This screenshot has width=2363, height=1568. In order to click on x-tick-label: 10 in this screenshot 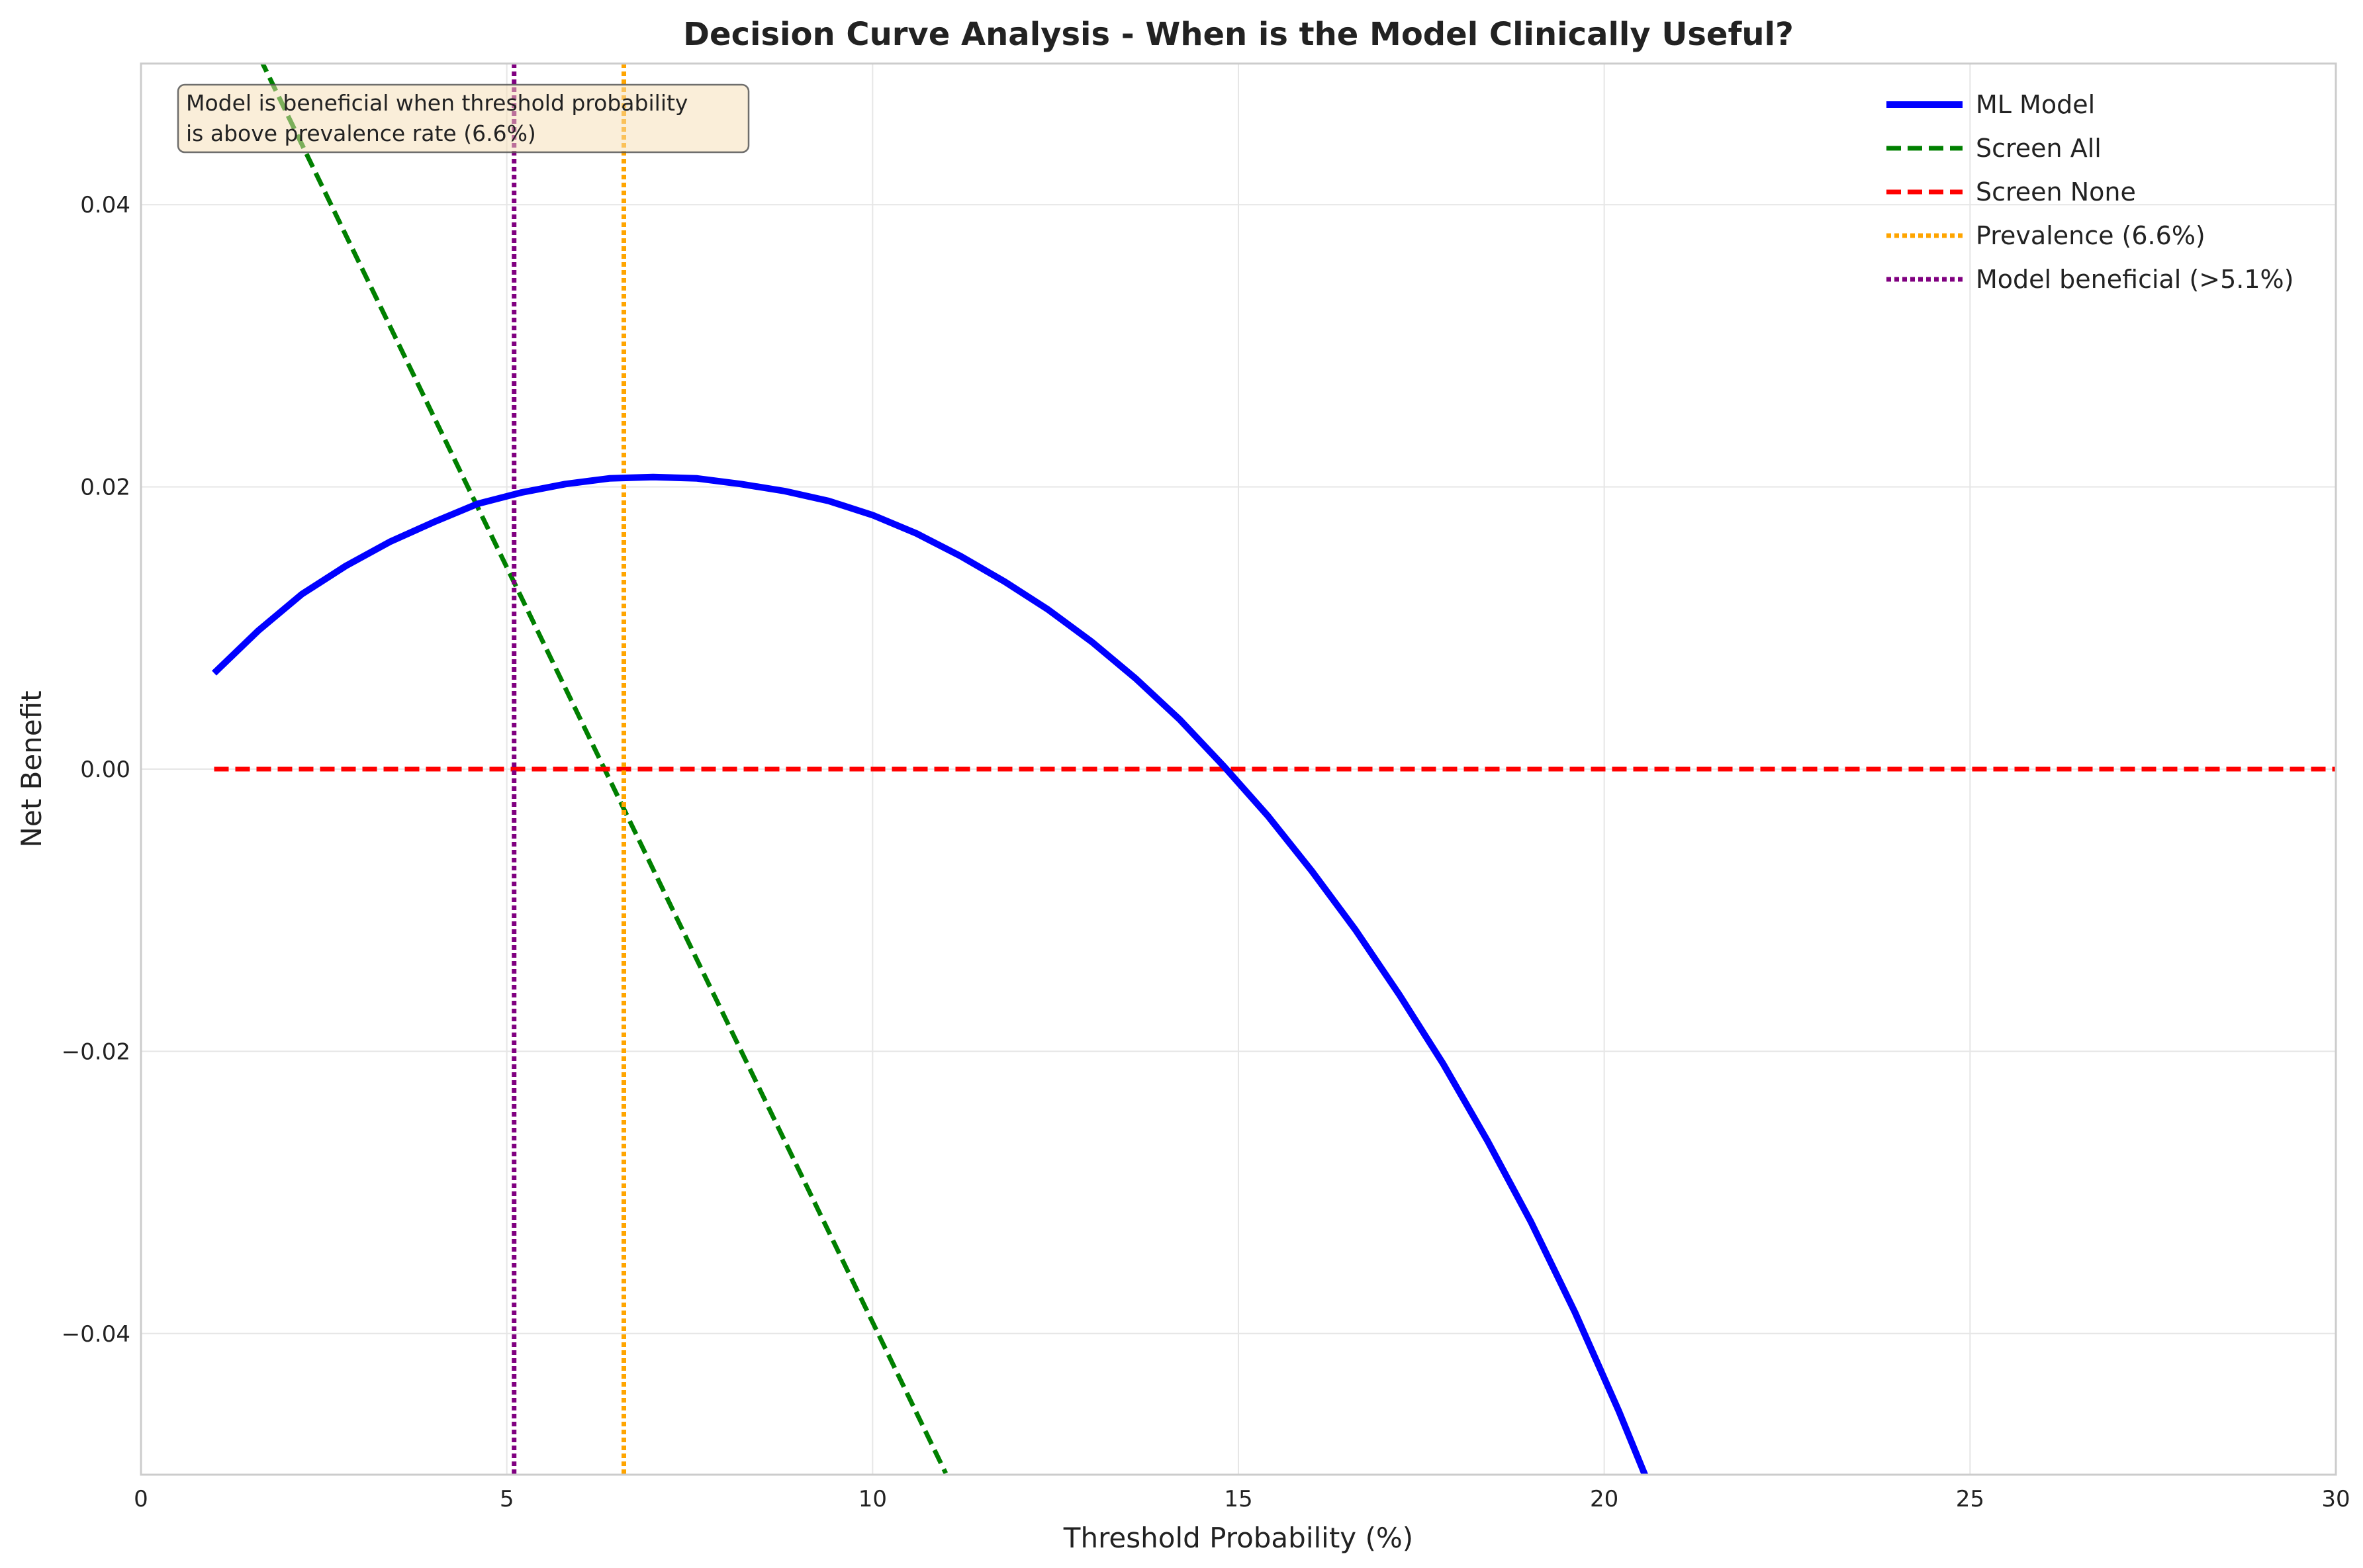, I will do `click(872, 1499)`.